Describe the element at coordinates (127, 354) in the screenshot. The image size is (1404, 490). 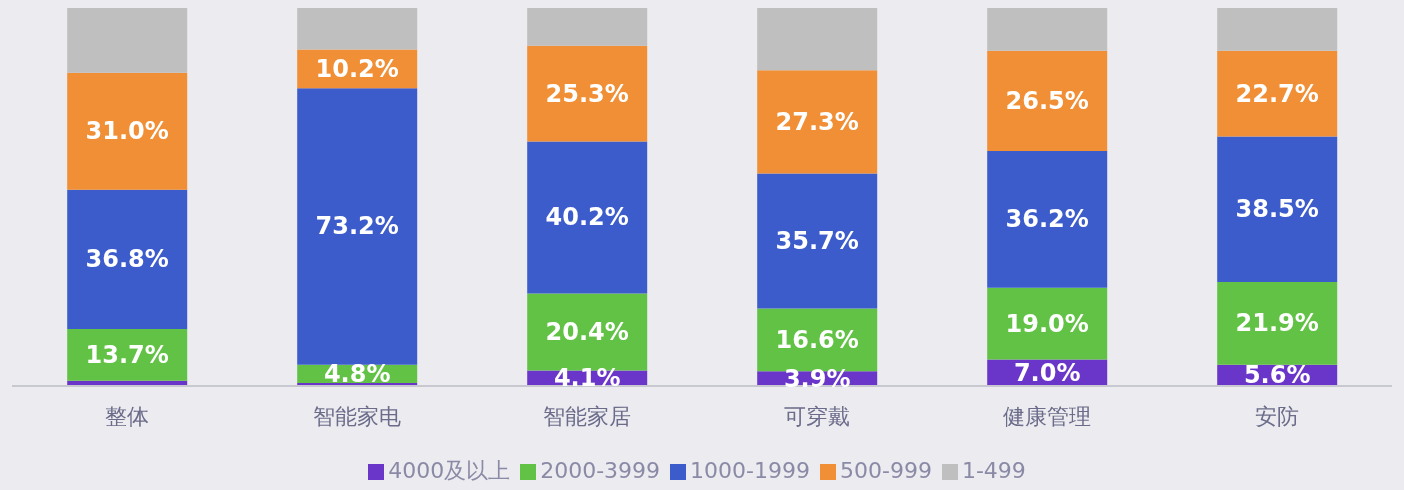
I see `data-label: 13.7%` at that location.